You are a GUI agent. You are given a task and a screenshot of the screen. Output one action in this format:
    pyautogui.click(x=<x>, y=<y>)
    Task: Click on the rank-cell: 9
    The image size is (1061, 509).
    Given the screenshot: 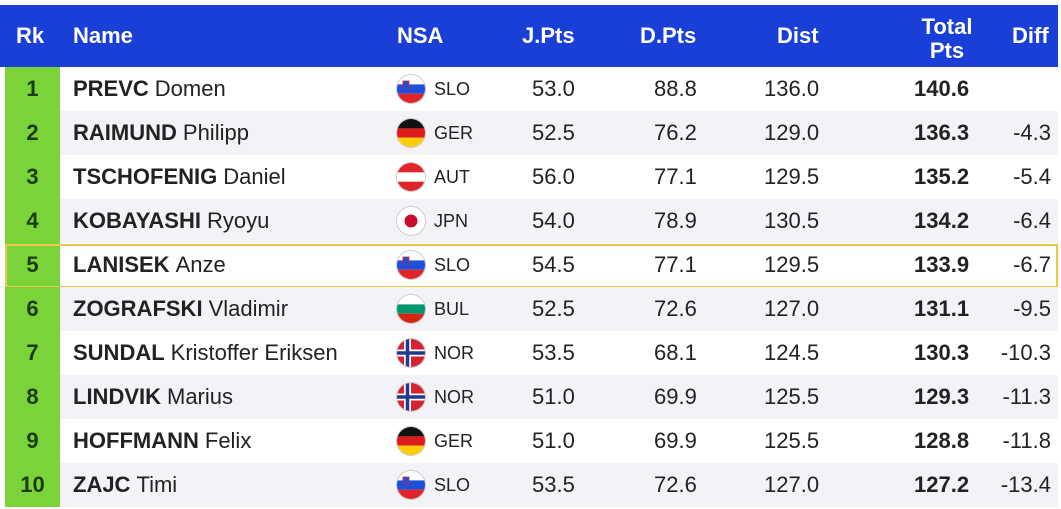 What is the action you would take?
    pyautogui.click(x=32, y=441)
    